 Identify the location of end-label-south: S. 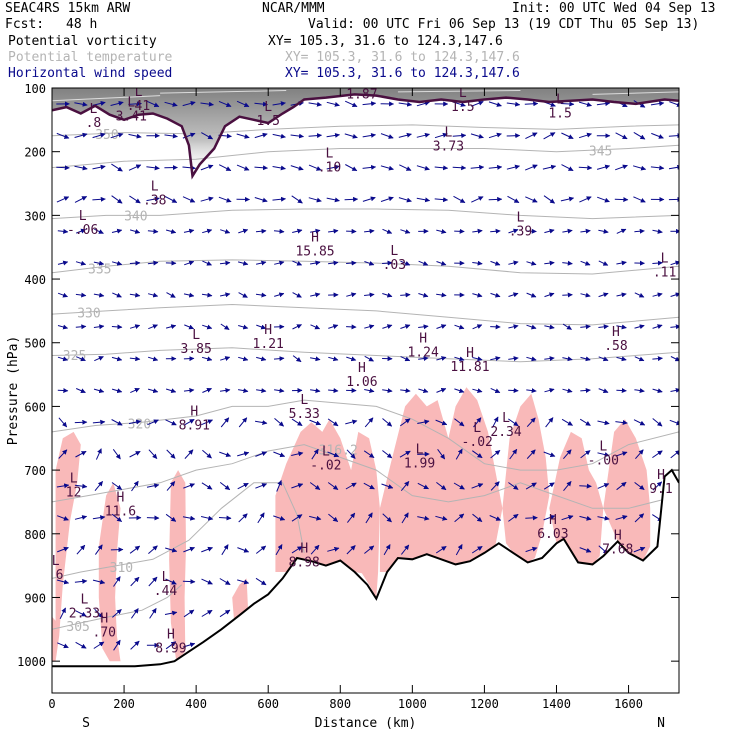
(86, 723).